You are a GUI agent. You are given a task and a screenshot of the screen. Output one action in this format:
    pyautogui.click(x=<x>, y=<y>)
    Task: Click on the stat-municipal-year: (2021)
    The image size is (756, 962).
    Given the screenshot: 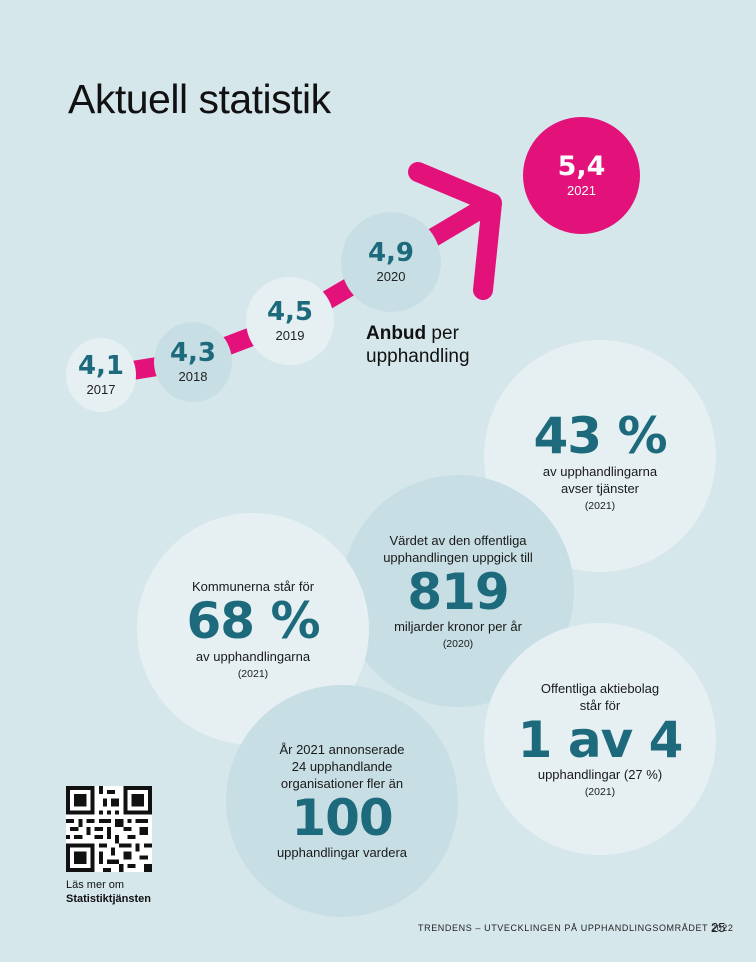 What is the action you would take?
    pyautogui.click(x=253, y=673)
    